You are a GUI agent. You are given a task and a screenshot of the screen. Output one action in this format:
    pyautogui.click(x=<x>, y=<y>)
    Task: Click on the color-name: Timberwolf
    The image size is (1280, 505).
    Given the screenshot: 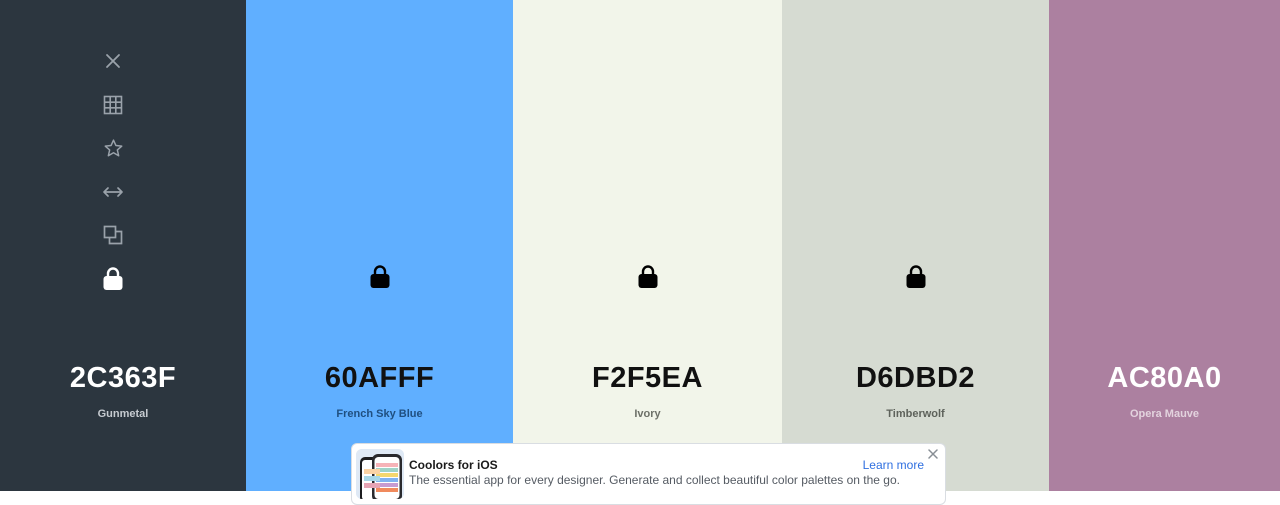 What is the action you would take?
    pyautogui.click(x=915, y=414)
    